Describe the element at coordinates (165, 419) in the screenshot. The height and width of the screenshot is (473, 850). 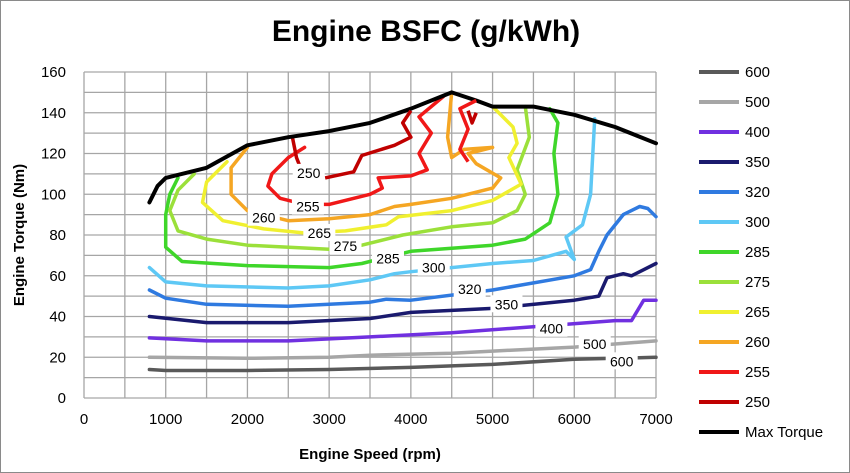
I see `x-tick-label: 1000` at that location.